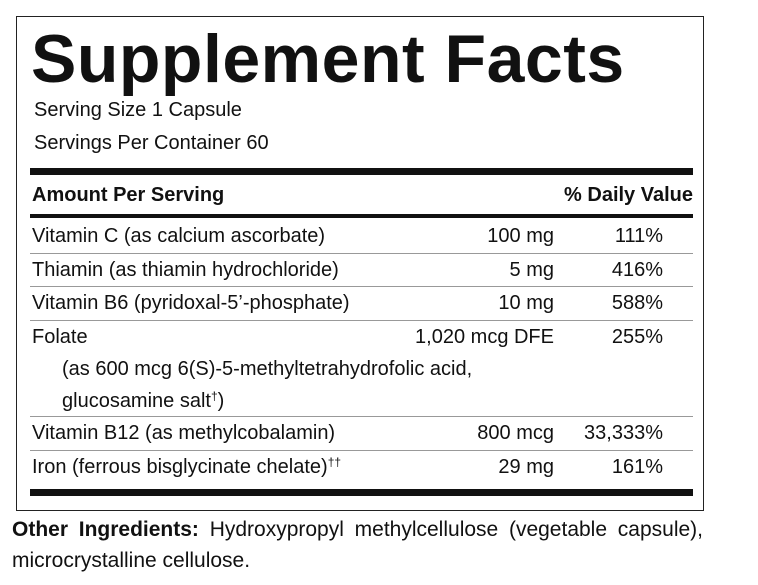 The height and width of the screenshot is (585, 758). Describe the element at coordinates (637, 303) in the screenshot. I see `nutrient-daily-value: 588%` at that location.